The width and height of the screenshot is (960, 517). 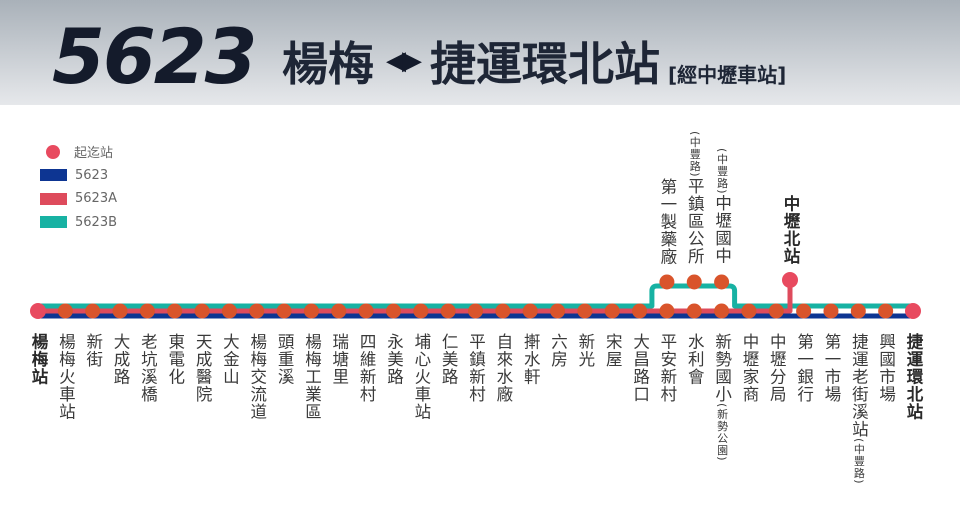 I want to click on station-label: 中壢北站, so click(x=790, y=230).